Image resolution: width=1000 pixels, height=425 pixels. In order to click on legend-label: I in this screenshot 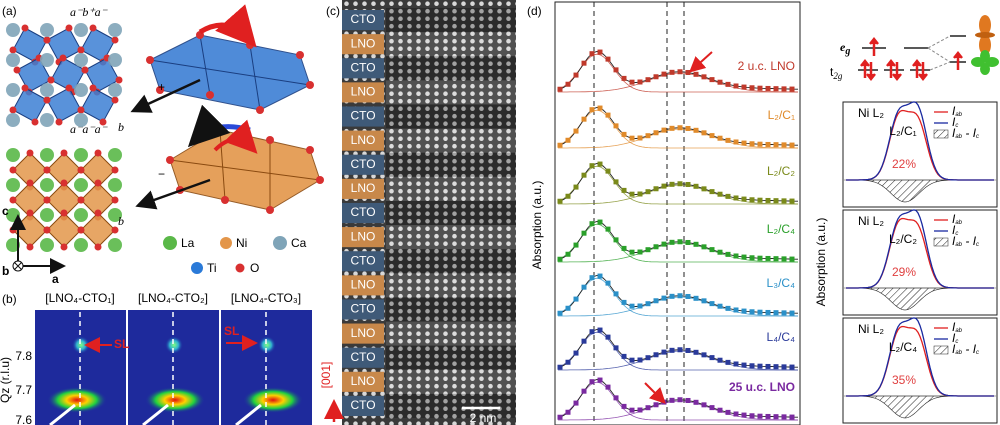, I will do `click(954, 327)`.